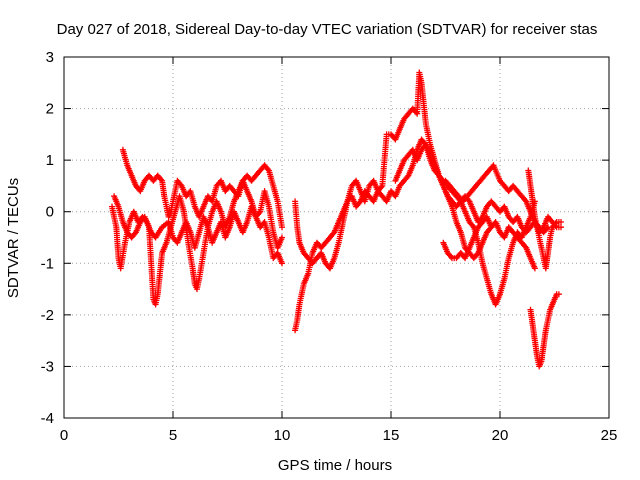 The height and width of the screenshot is (480, 640). I want to click on x-tick-label: 10, so click(282, 435).